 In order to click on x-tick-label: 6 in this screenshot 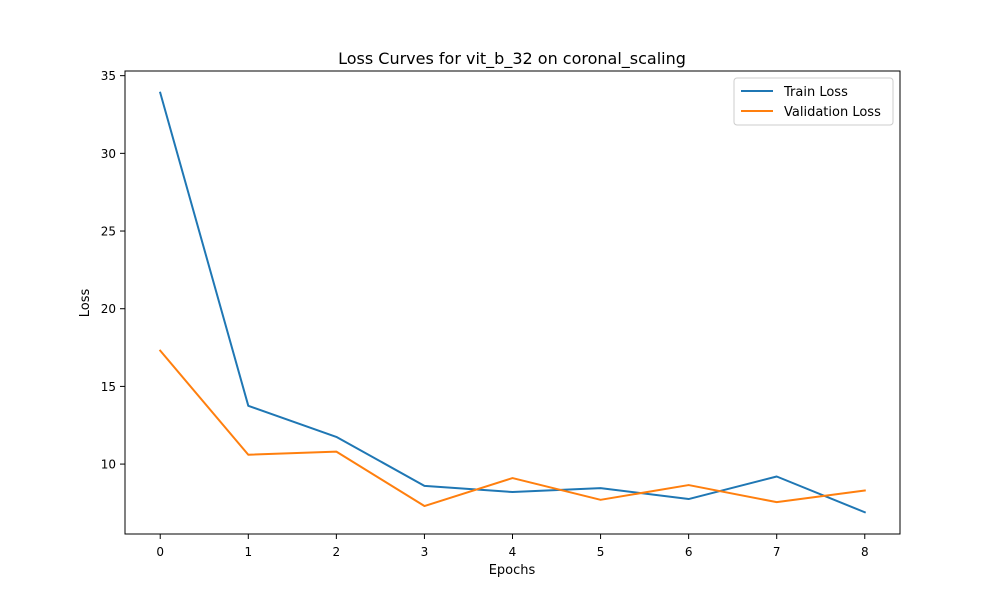, I will do `click(689, 552)`.